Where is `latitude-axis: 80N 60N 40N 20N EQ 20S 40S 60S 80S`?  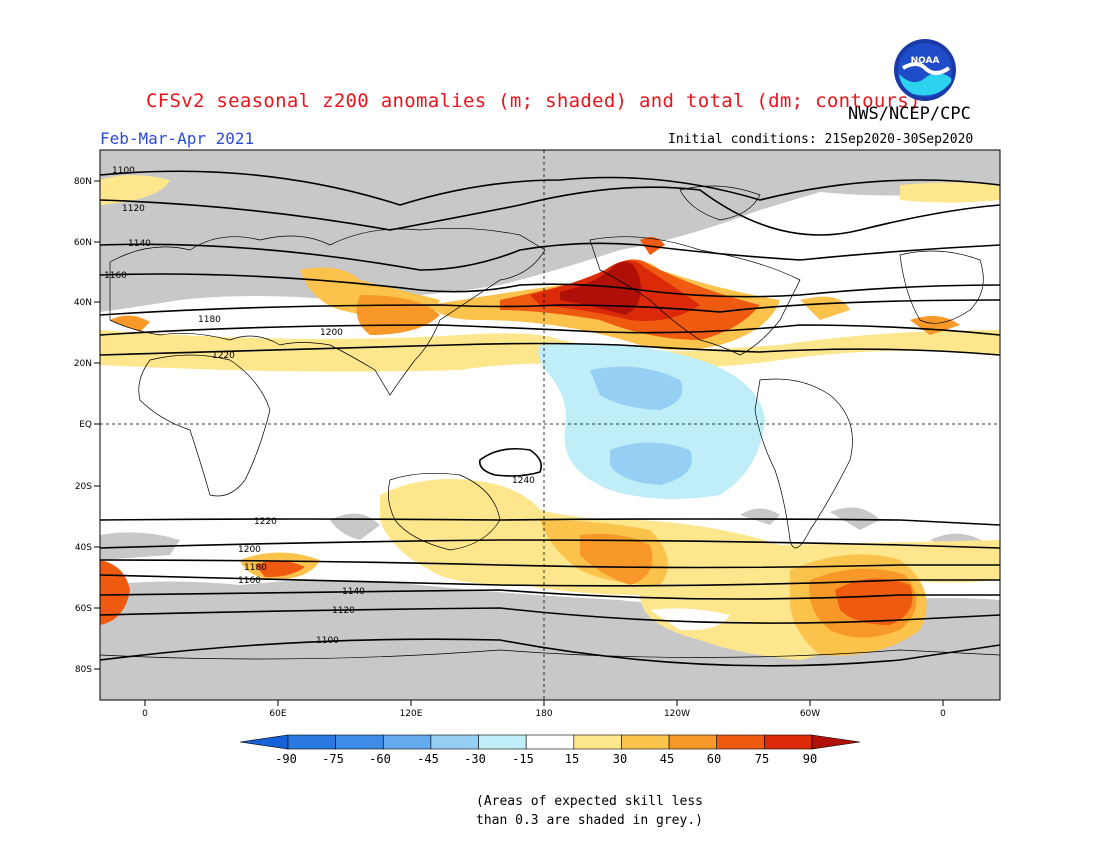 latitude-axis: 80N 60N 40N 20N EQ 20S 40S 60S 80S is located at coordinates (87, 426).